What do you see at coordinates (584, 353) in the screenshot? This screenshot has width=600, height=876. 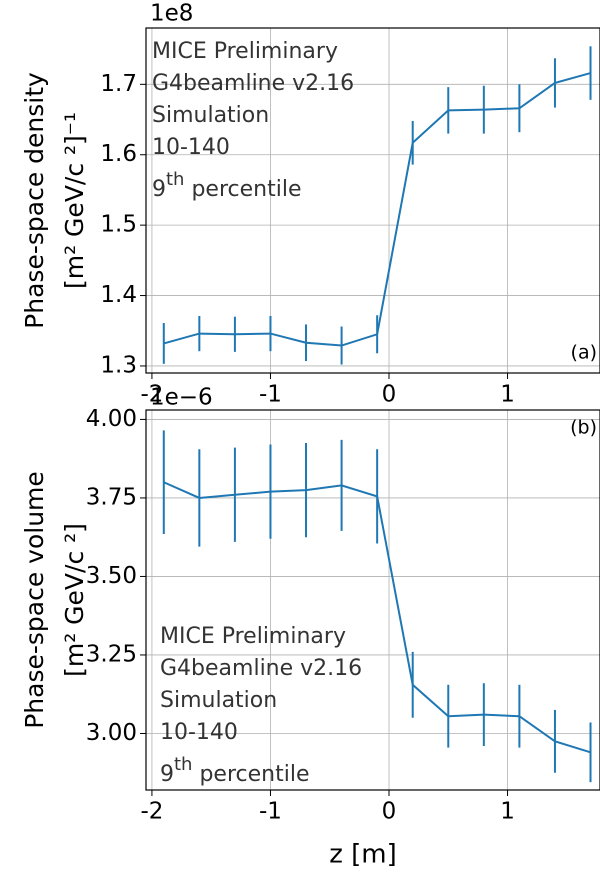 I see `panel-label: (a)` at bounding box center [584, 353].